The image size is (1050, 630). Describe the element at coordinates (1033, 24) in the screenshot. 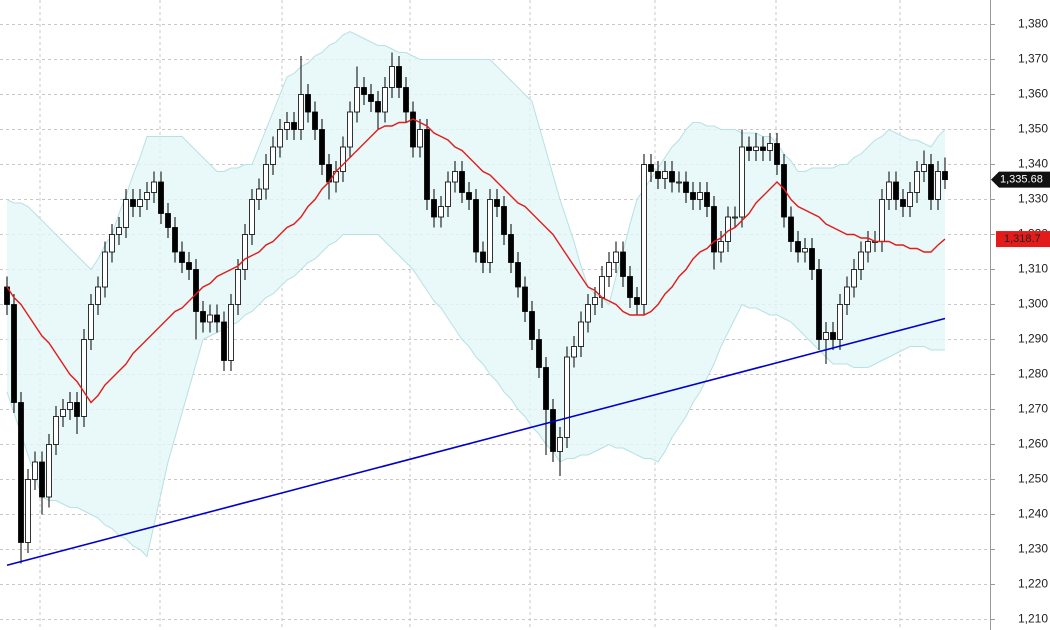

I see `y-tick-label: 1,380` at that location.